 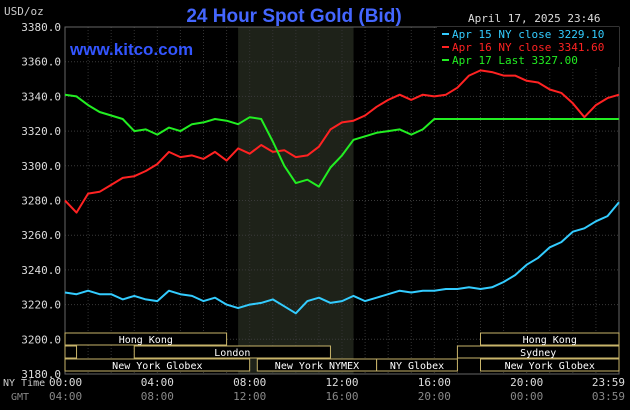 I want to click on y-tick-label: 3340.0, so click(x=41, y=96).